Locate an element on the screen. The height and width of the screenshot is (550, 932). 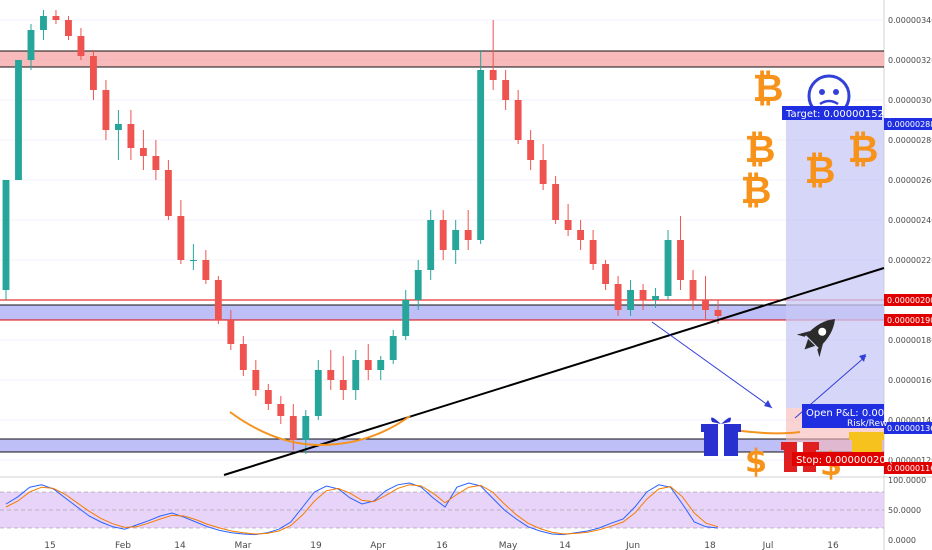
price-tag-label: 0.00000200 is located at coordinates (909, 300).